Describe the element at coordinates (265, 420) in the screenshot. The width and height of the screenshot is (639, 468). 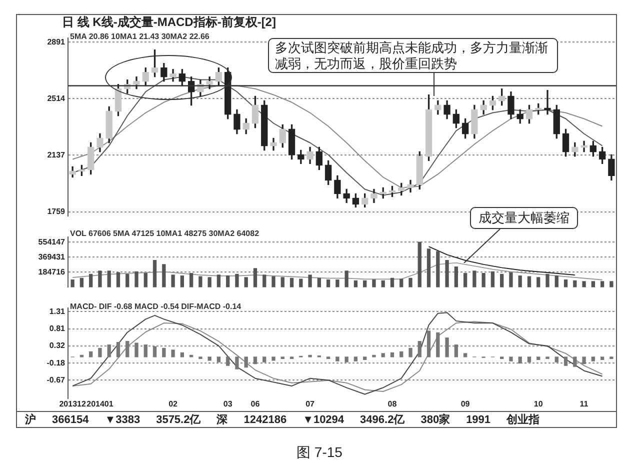
I see `text: 1242186` at that location.